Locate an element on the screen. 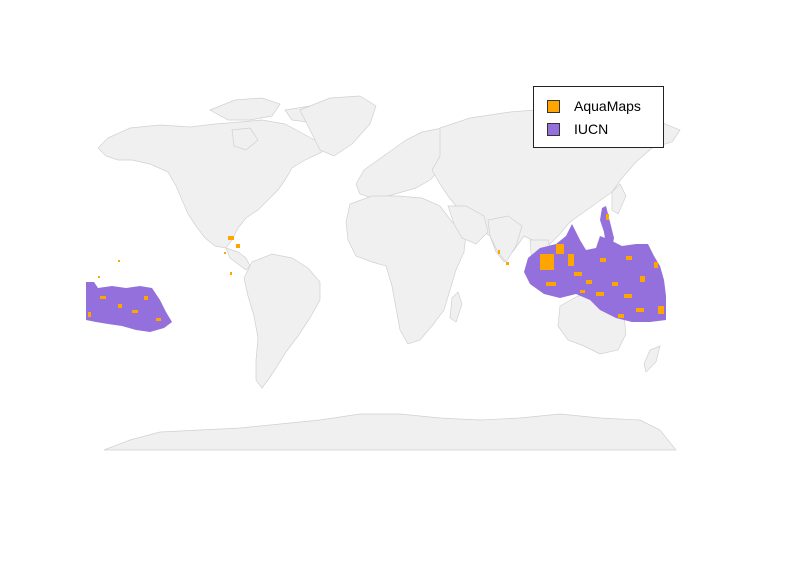 This screenshot has width=789, height=569. aquamaps-range is located at coordinates (376, 267).